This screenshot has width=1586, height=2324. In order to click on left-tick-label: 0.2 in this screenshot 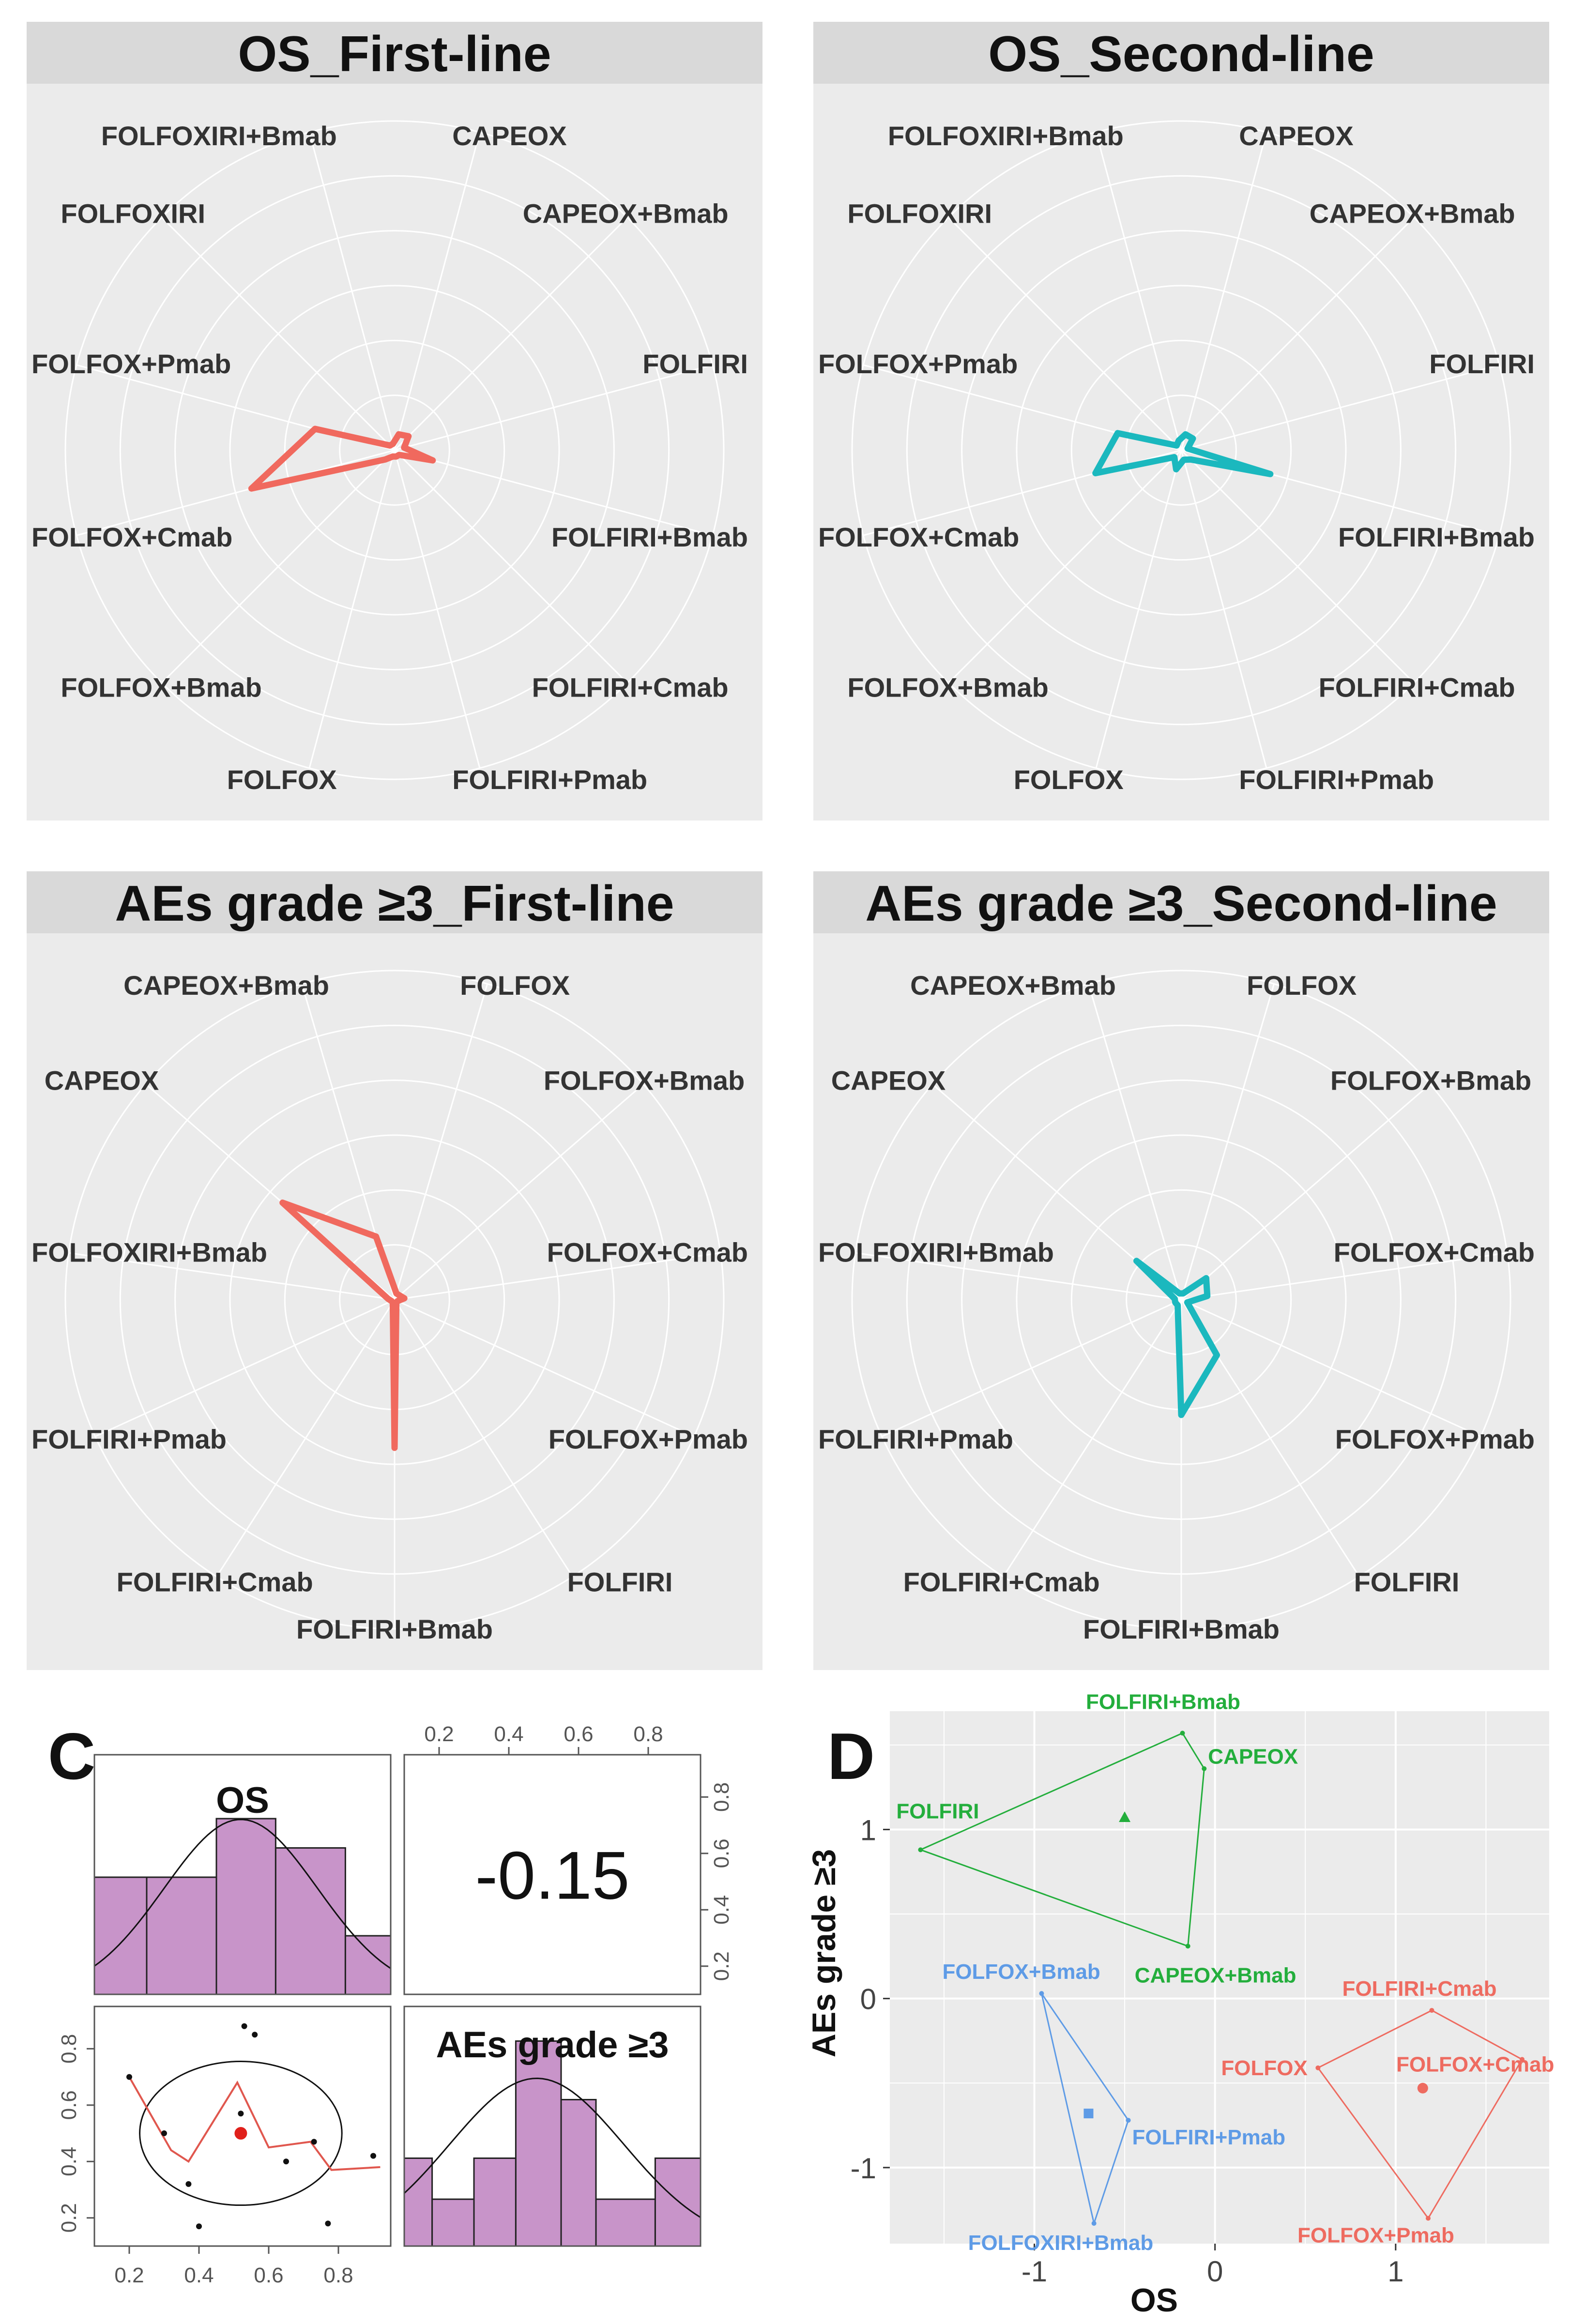, I will do `click(69, 2218)`.